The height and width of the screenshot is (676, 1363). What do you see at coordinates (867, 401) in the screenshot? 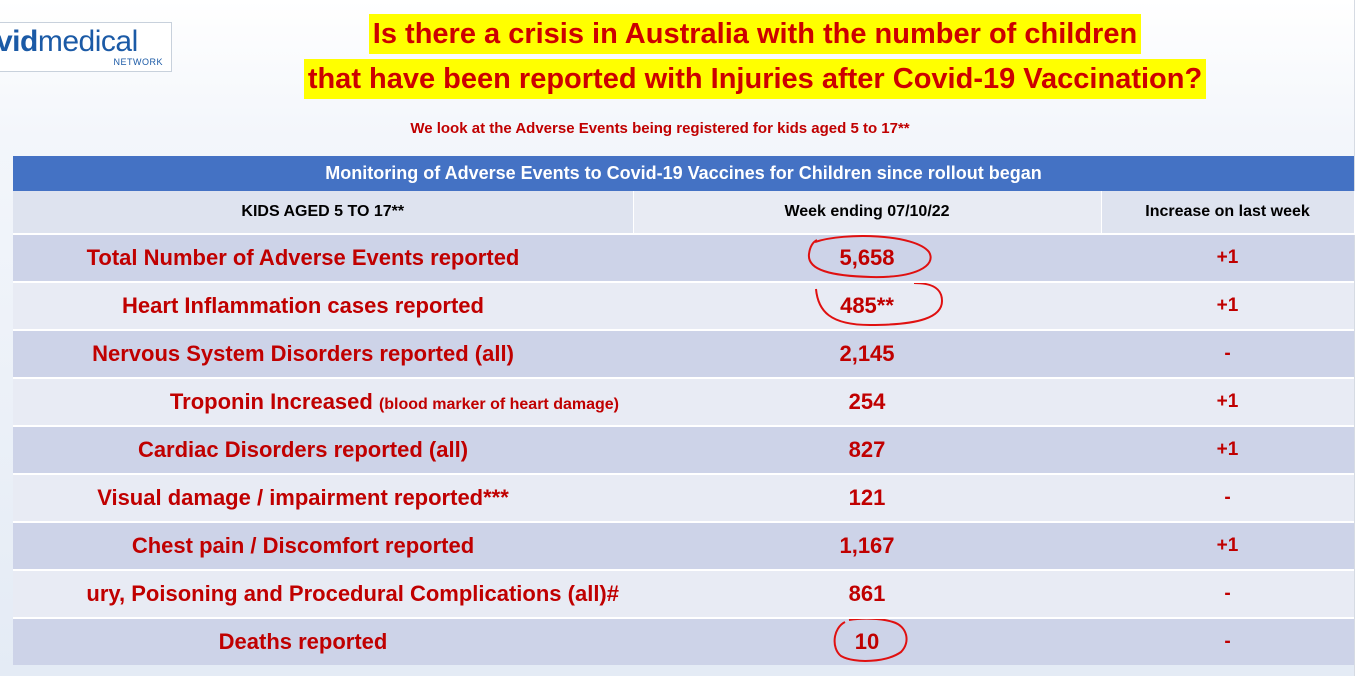
I see `row-value: 254` at bounding box center [867, 401].